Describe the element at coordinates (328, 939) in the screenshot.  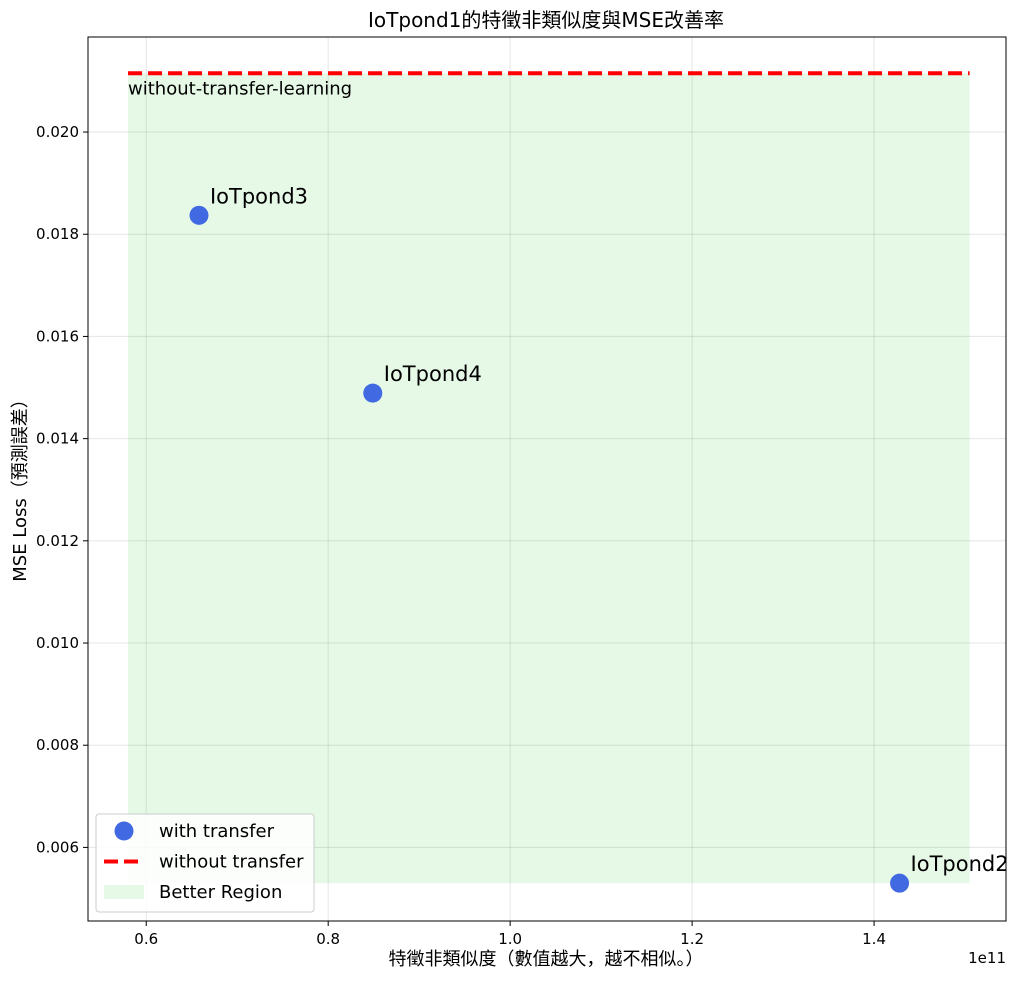
I see `x-tick-label: 0.8` at that location.